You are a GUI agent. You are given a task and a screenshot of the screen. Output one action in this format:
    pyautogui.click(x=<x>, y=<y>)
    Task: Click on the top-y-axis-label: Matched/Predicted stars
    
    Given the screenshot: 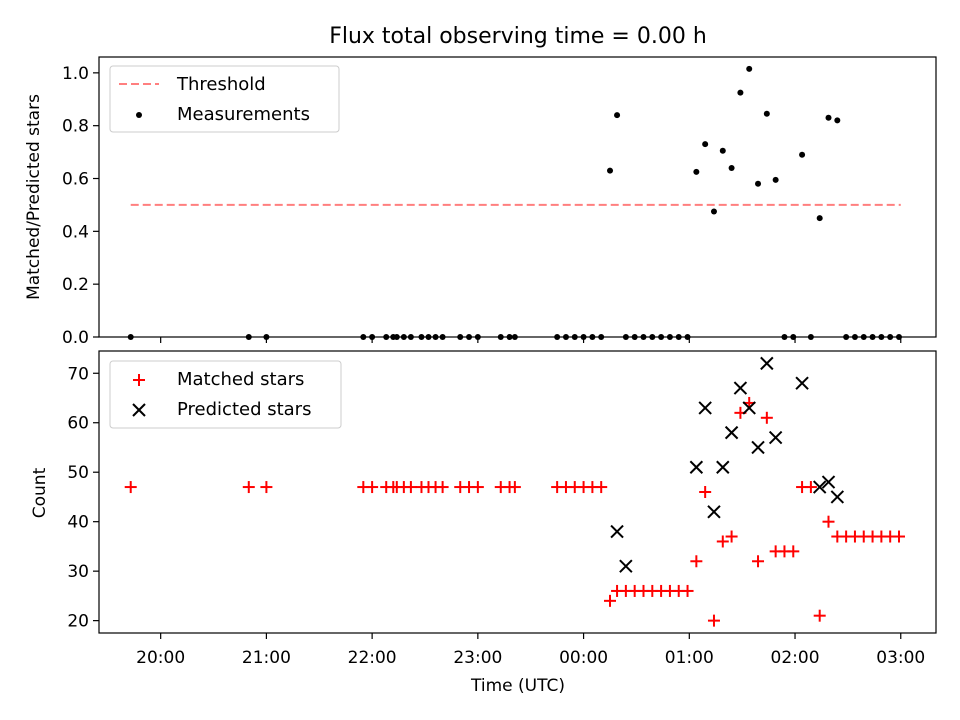 What is the action you would take?
    pyautogui.click(x=34, y=197)
    